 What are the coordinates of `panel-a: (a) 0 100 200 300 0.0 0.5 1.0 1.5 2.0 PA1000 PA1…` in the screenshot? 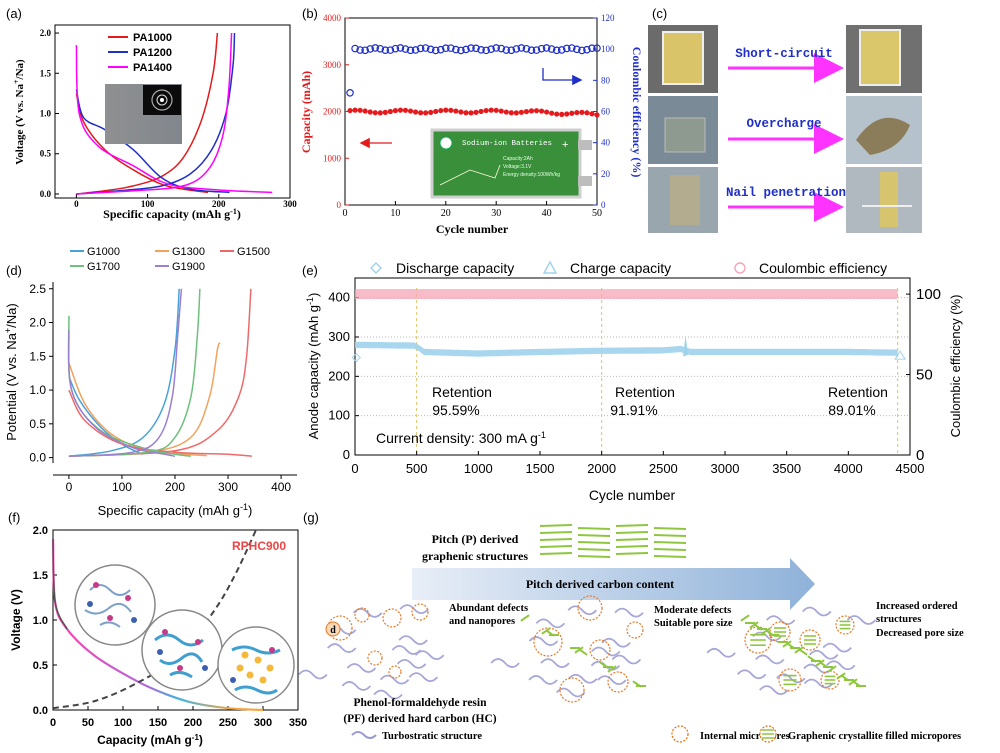 It's located at (151, 113).